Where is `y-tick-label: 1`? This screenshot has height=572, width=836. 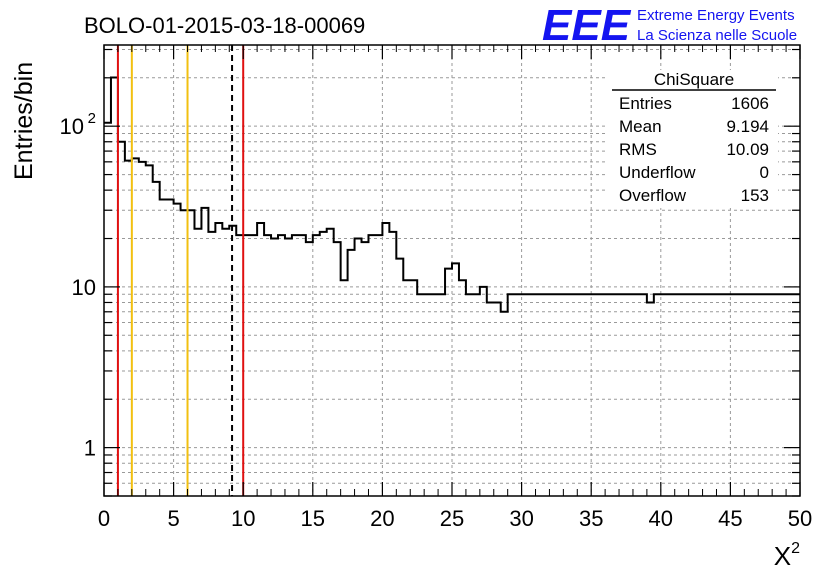
y-tick-label: 1 is located at coordinates (90, 448).